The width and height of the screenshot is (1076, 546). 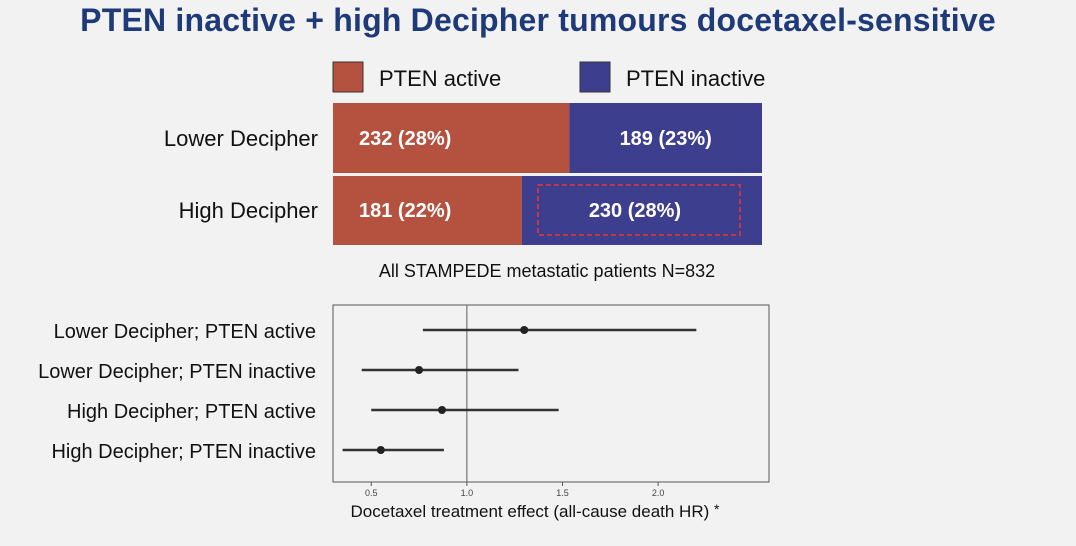 I want to click on highlight-box, so click(x=638, y=210).